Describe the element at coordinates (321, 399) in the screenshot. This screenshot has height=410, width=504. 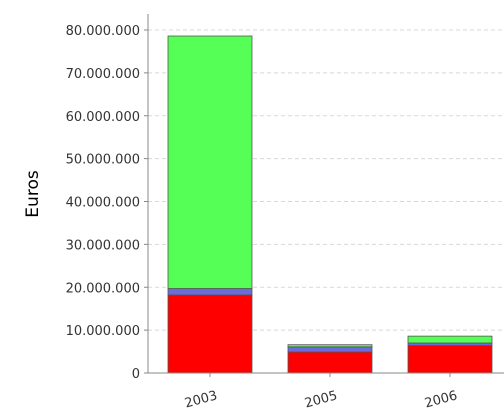
I see `x-tick-label: 2005` at that location.